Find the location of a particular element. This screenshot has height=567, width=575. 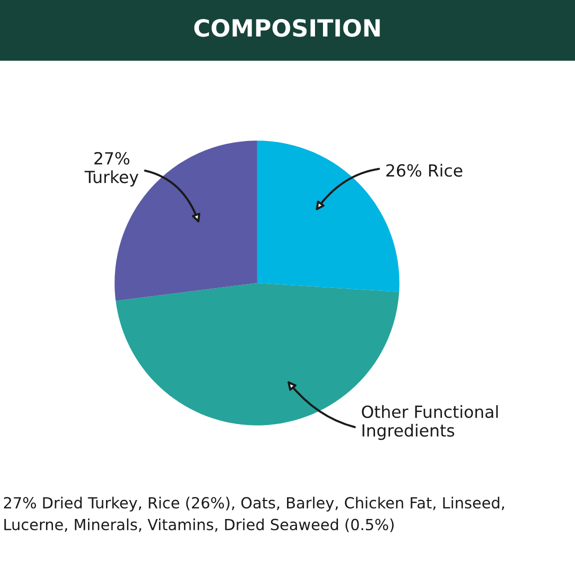

slice-label: Other Functional Ingredients is located at coordinates (430, 422).